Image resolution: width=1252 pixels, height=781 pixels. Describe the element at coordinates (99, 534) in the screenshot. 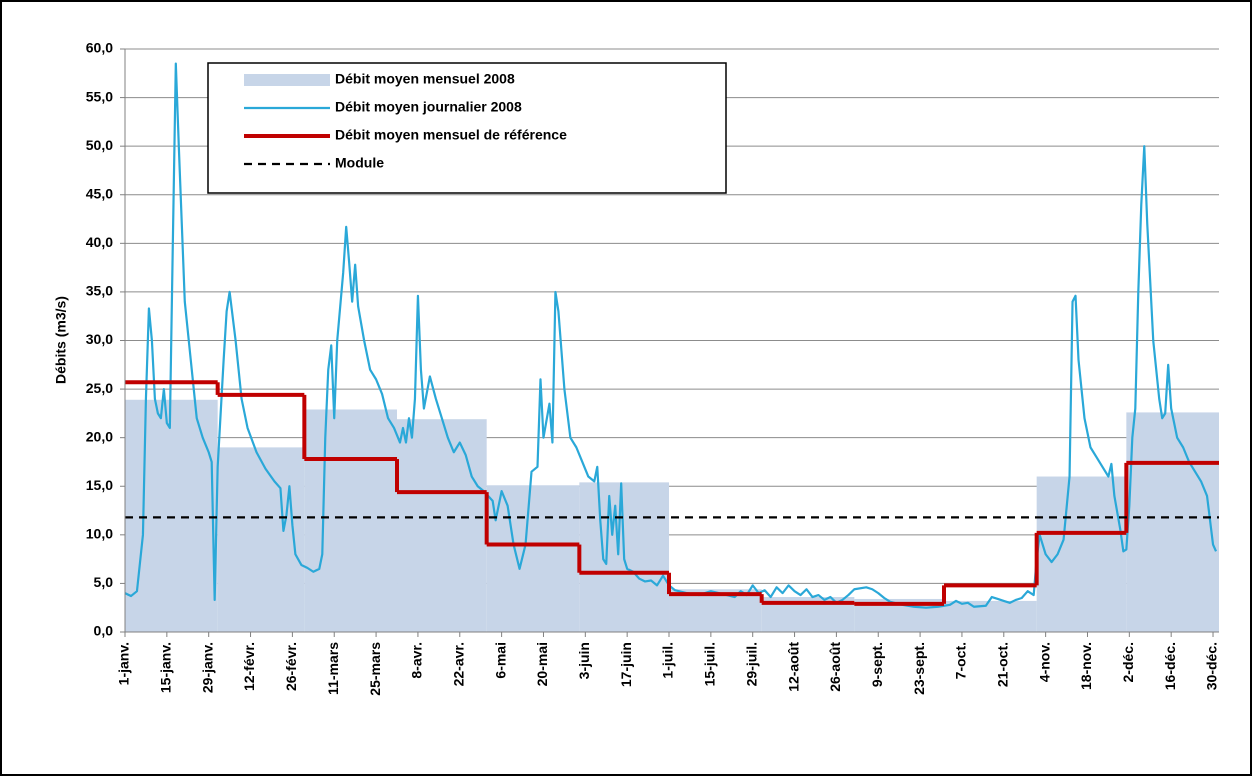

I see `y-tick-label: 10,0` at that location.